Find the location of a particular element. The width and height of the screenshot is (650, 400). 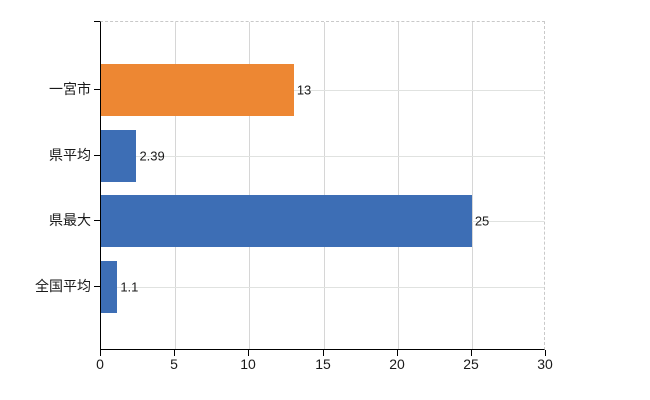

value-label: 13 is located at coordinates (304, 90).